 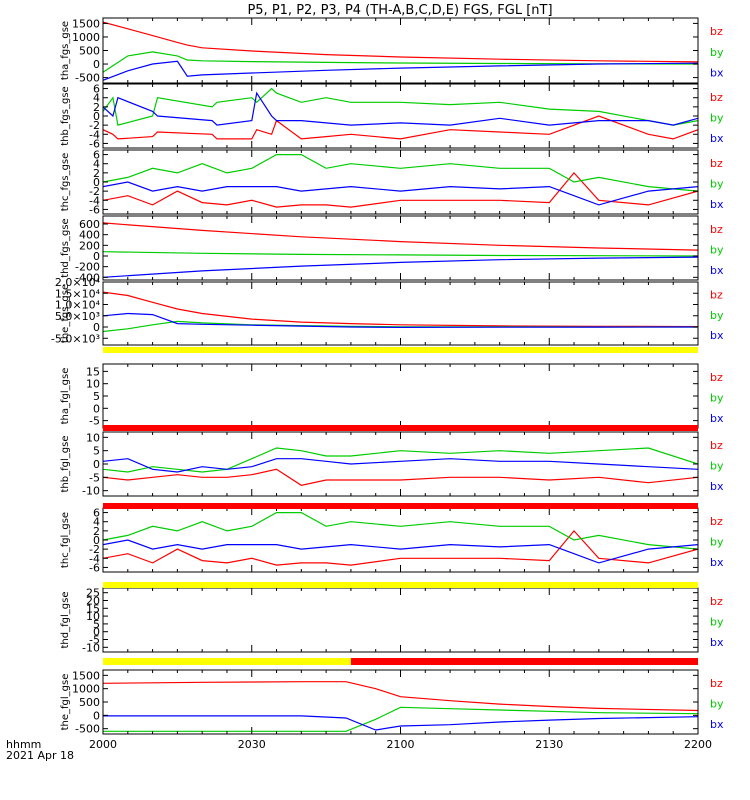 What do you see at coordinates (65, 182) in the screenshot?
I see `ylabel-thc_fgs_gse: thc_fgs_gse` at bounding box center [65, 182].